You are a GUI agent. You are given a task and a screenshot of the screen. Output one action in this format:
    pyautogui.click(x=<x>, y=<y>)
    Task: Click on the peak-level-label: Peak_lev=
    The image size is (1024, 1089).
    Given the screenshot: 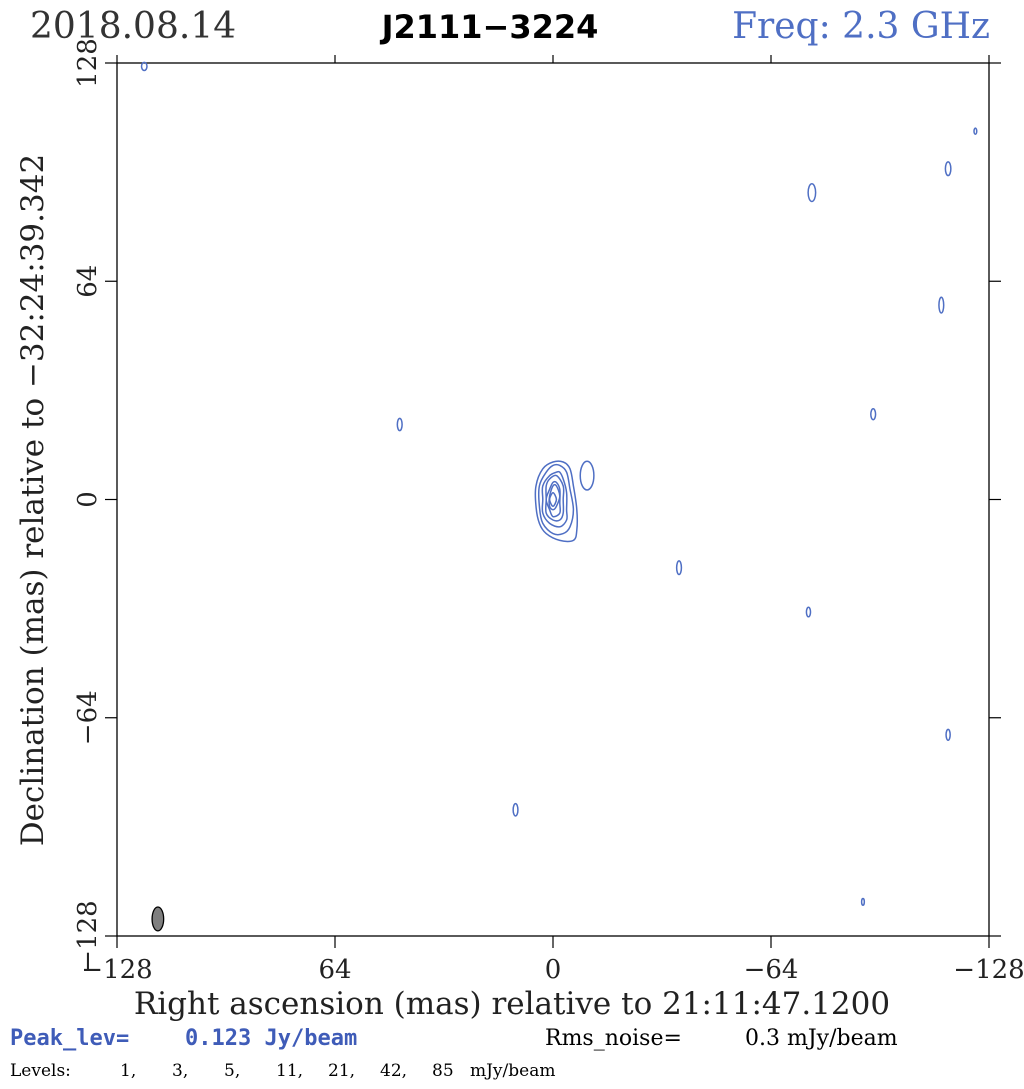 What is the action you would take?
    pyautogui.click(x=69, y=1038)
    